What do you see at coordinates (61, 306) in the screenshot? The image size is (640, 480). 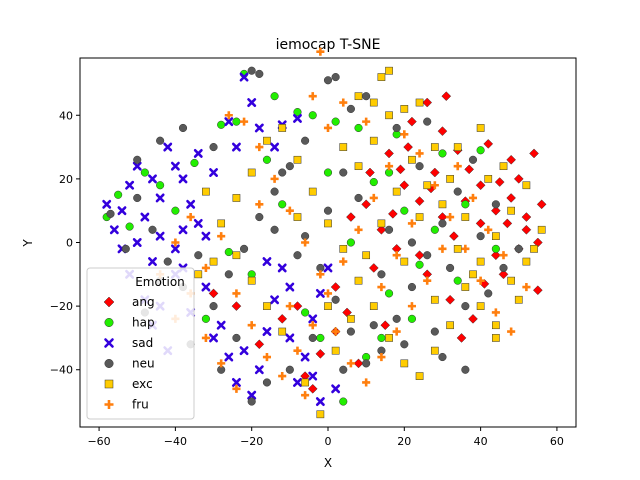 I see `y-tick-label: −20` at bounding box center [61, 306].